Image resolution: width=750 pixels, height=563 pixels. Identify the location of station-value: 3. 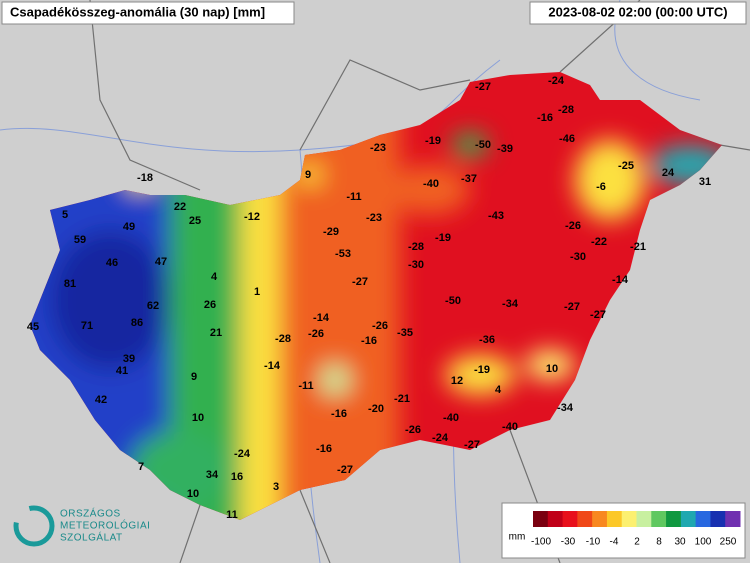
(276, 487).